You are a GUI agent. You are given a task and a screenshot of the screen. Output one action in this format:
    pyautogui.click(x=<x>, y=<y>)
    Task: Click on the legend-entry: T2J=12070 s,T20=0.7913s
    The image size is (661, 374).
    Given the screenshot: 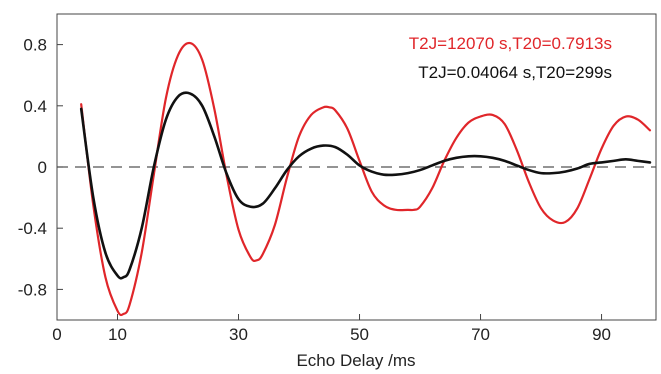 What is the action you would take?
    pyautogui.click(x=510, y=43)
    